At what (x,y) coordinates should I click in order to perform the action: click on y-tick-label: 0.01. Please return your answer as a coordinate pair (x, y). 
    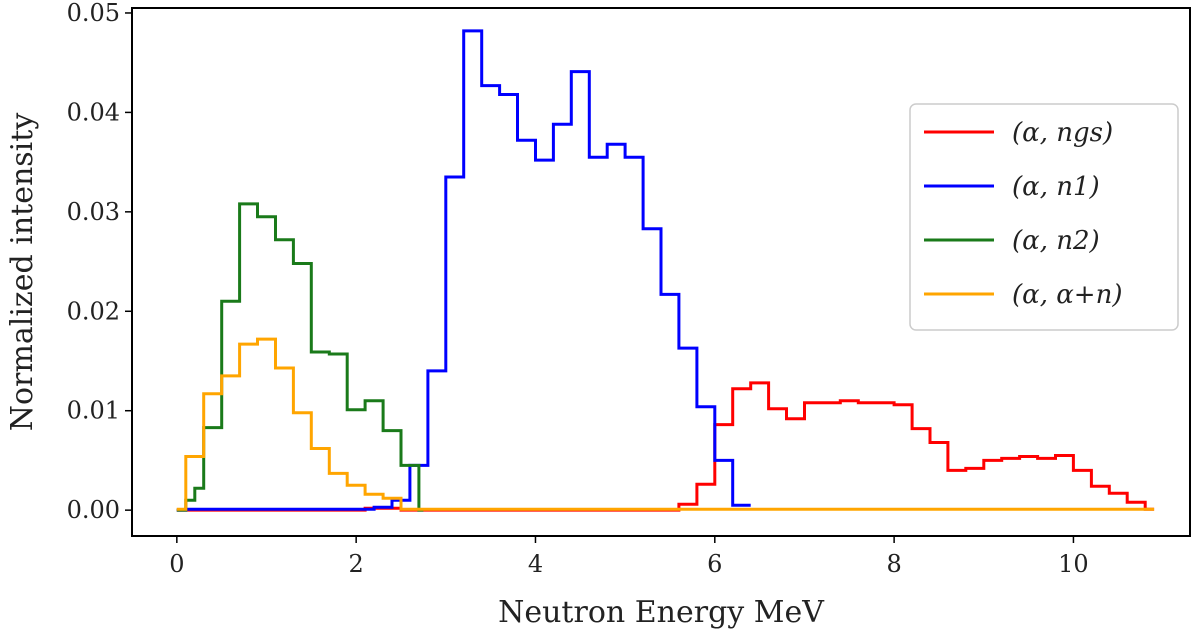
    Looking at the image, I should click on (93, 411).